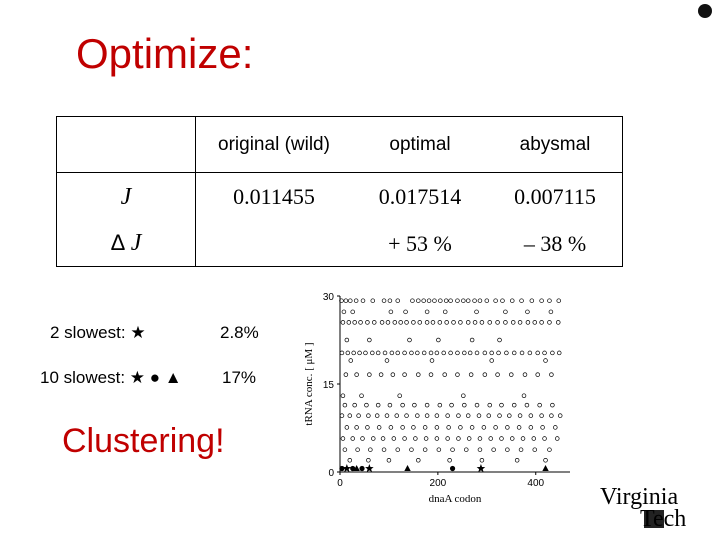 This screenshot has height=540, width=720. I want to click on logo-mark-icon, so click(654, 519).